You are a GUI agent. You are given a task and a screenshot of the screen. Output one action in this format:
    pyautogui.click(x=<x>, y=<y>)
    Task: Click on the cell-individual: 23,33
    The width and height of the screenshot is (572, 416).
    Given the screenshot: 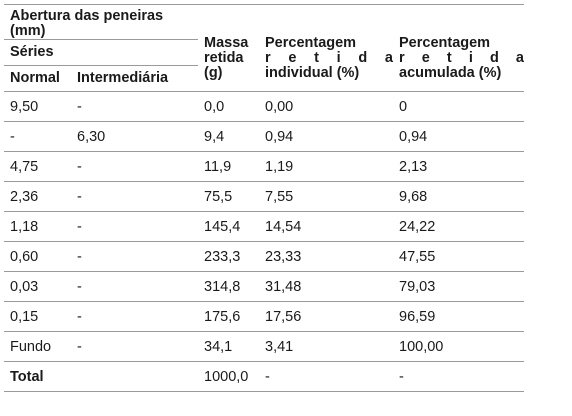 What is the action you would take?
    pyautogui.click(x=326, y=256)
    